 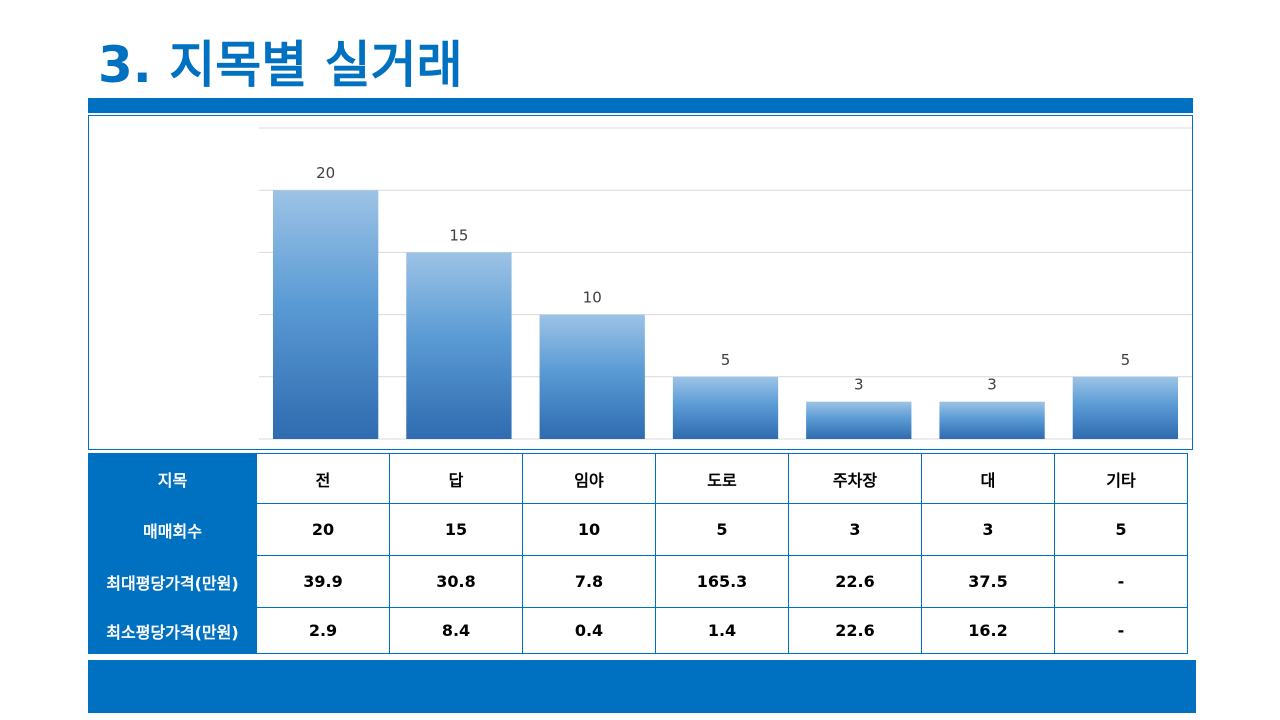 What do you see at coordinates (456, 581) in the screenshot?
I see `table-cell: 30.8` at bounding box center [456, 581].